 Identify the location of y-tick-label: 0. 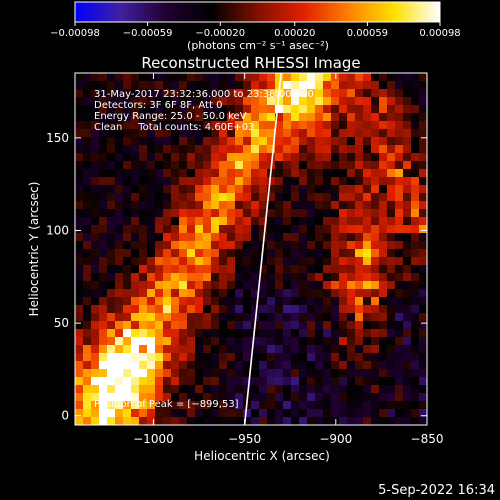
(65, 416).